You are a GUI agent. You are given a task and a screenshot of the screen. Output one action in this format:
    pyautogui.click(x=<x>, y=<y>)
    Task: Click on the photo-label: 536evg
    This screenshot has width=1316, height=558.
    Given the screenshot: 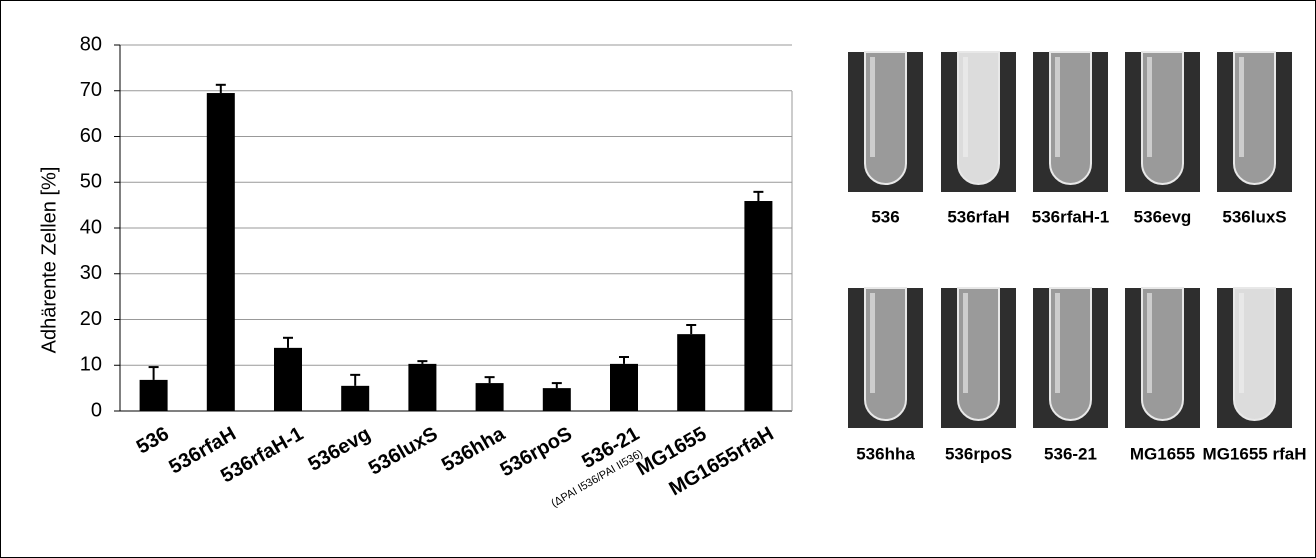 What is the action you would take?
    pyautogui.click(x=1163, y=216)
    